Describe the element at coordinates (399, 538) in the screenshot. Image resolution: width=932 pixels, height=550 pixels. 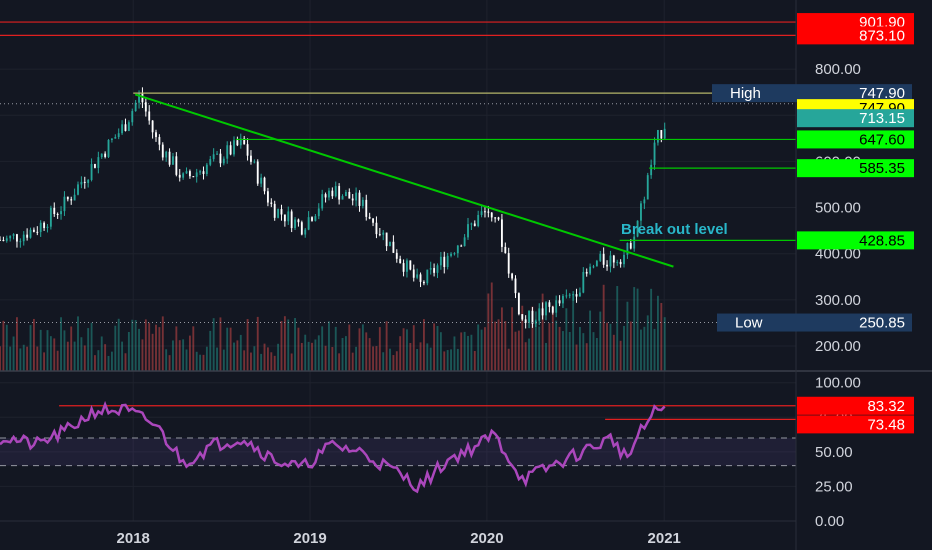
I see `time-axis: 2018 2019 2020 2021` at that location.